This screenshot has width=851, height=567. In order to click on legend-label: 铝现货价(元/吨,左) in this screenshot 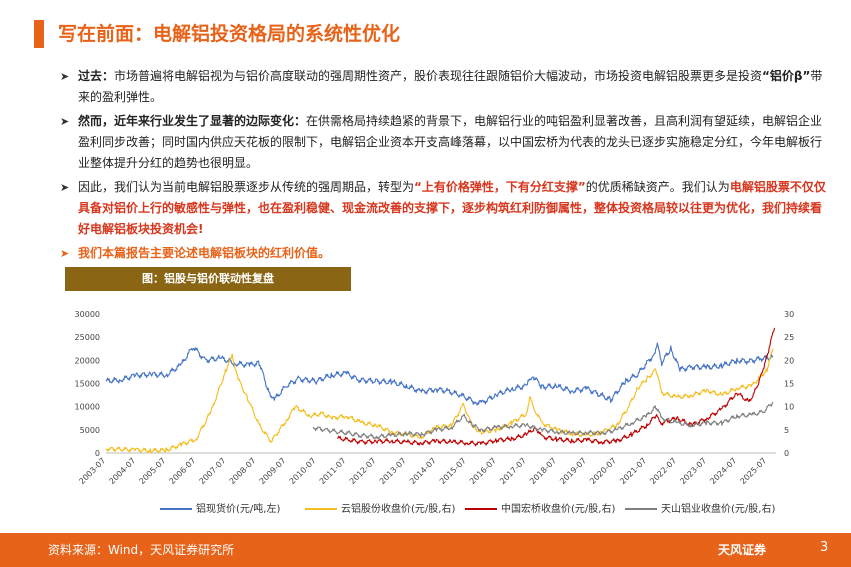, I will do `click(238, 509)`.